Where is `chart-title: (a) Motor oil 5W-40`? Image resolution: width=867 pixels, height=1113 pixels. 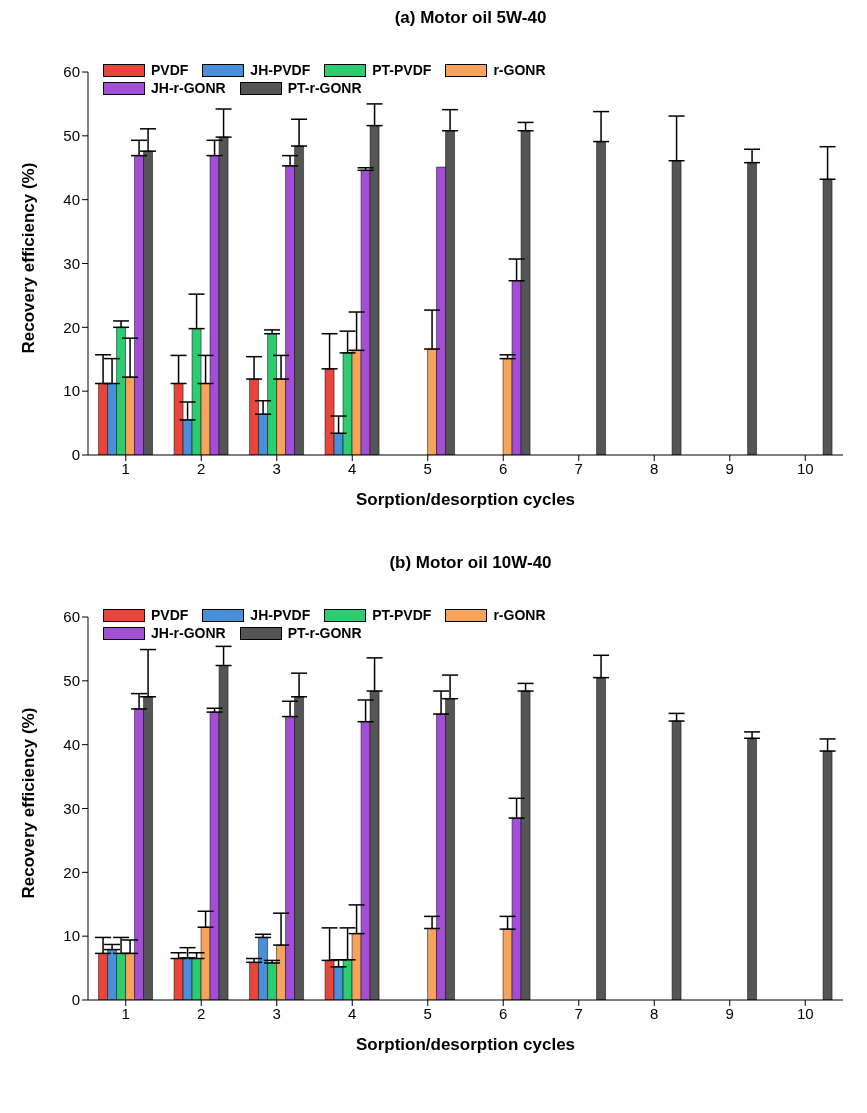 chart-title: (a) Motor oil 5W-40 is located at coordinates (470, 18).